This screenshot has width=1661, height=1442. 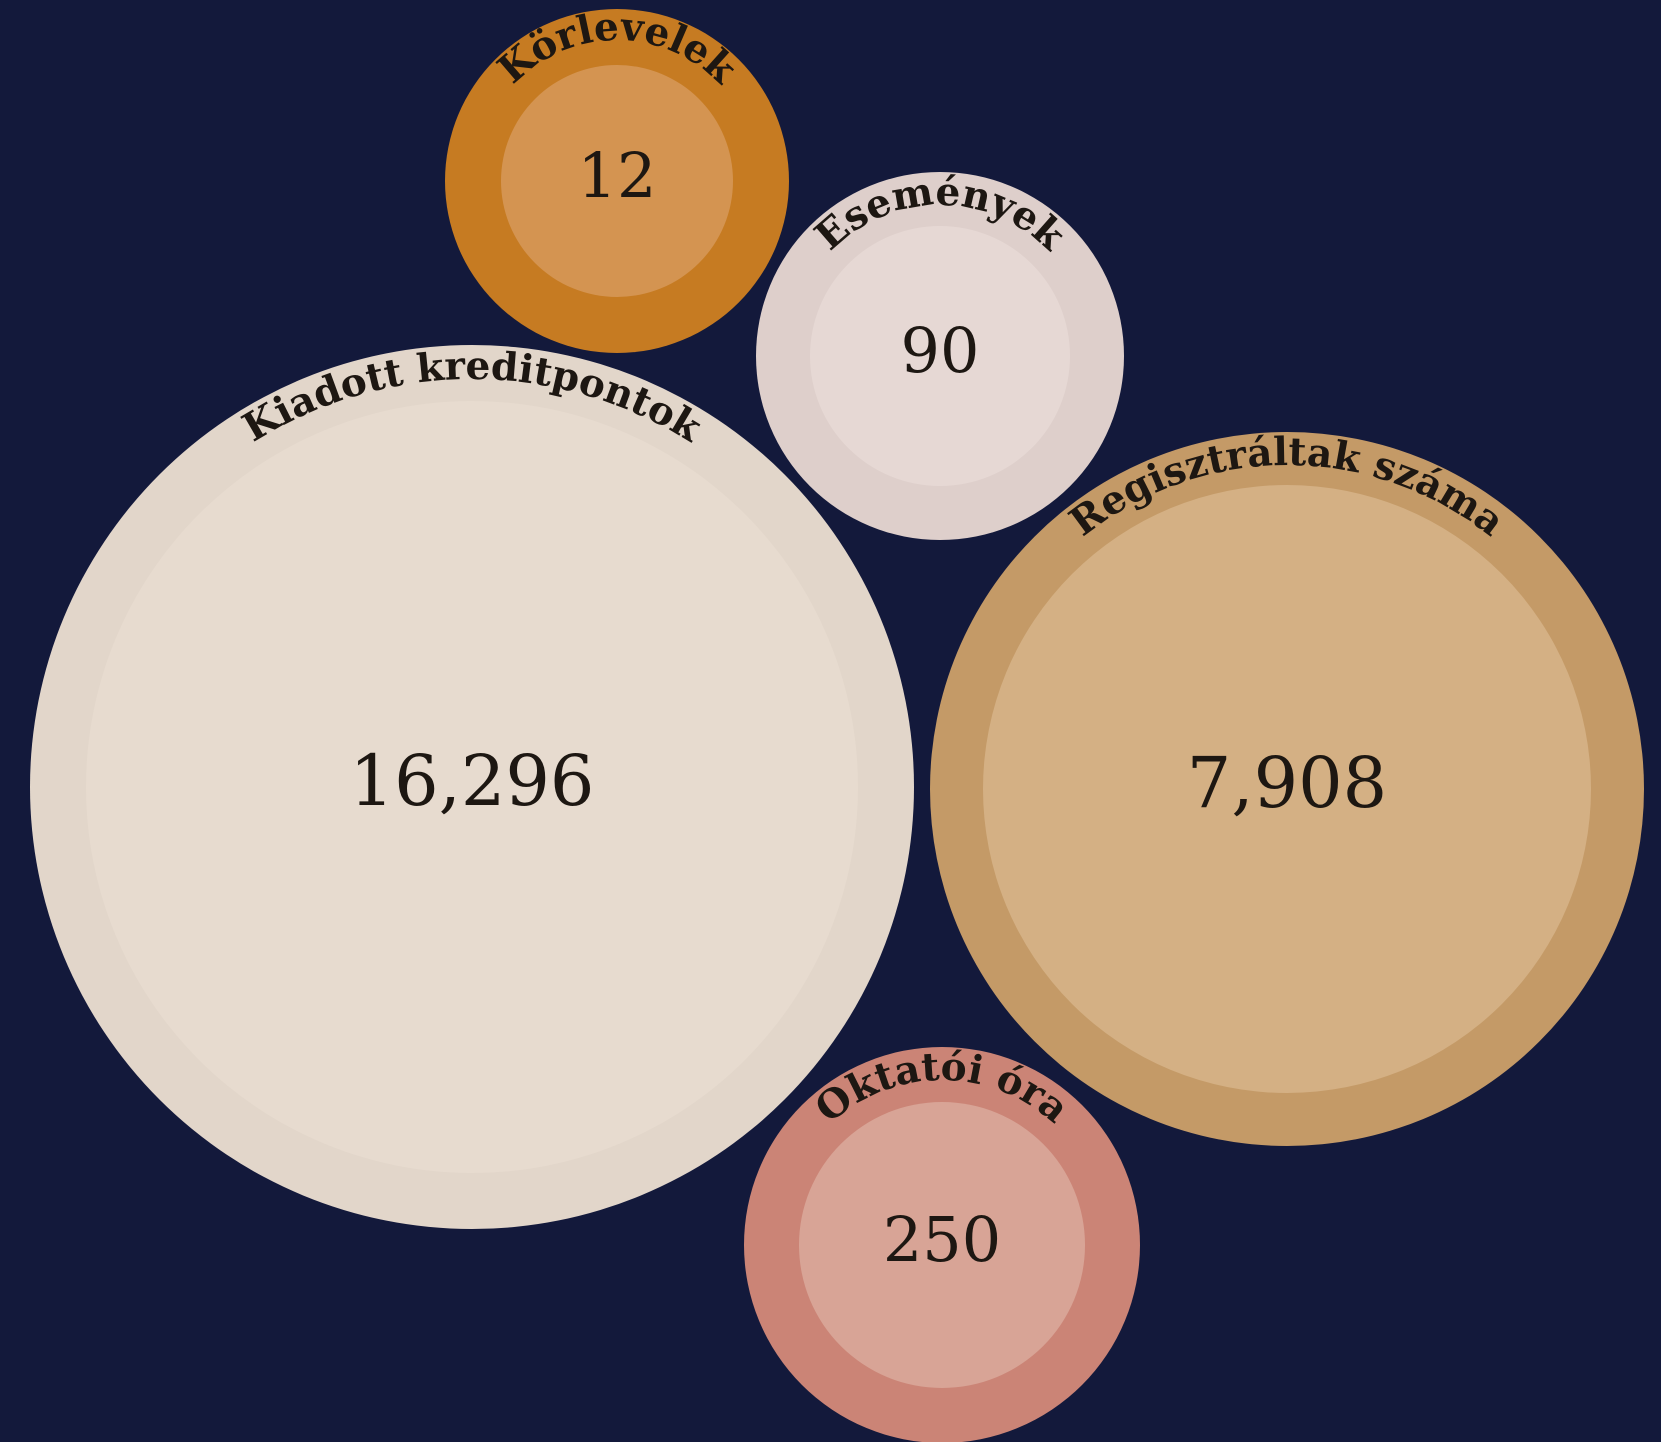 I want to click on bubble-oktatoi-ora-inner-disc, so click(x=942, y=1245).